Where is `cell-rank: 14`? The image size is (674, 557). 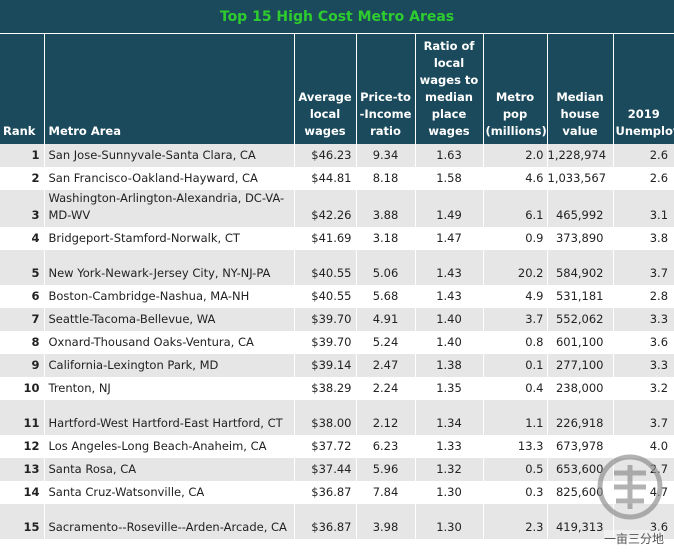 cell-rank: 14 is located at coordinates (22, 492).